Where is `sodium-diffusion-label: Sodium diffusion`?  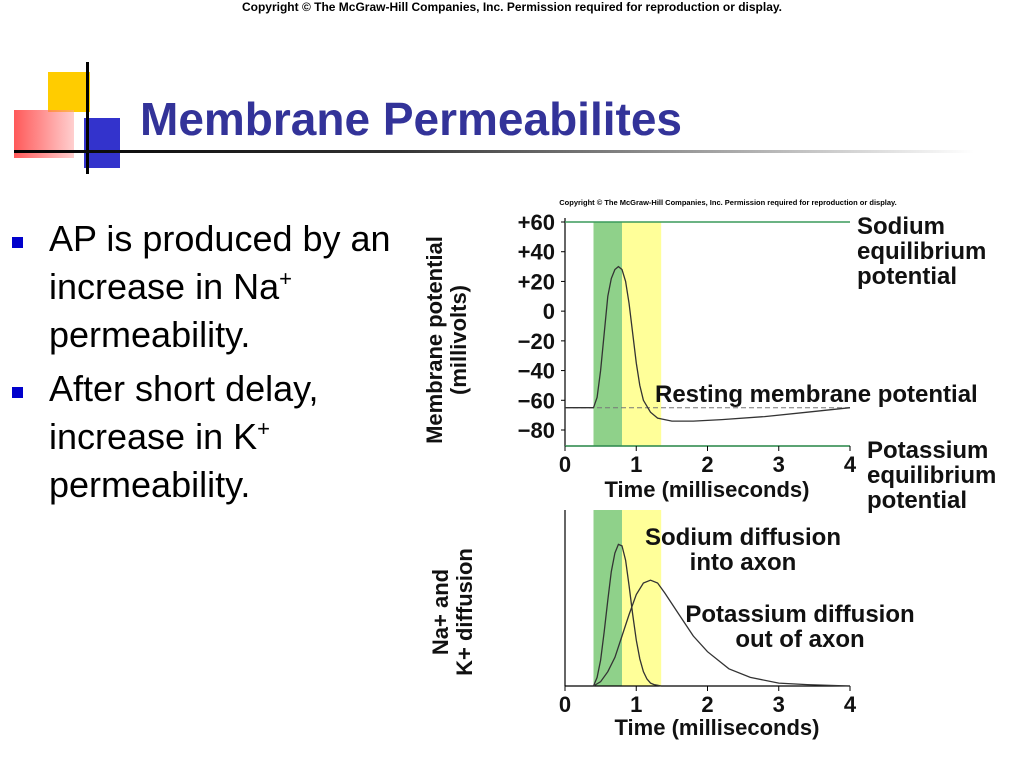
sodium-diffusion-label: Sodium diffusion is located at coordinates (743, 537).